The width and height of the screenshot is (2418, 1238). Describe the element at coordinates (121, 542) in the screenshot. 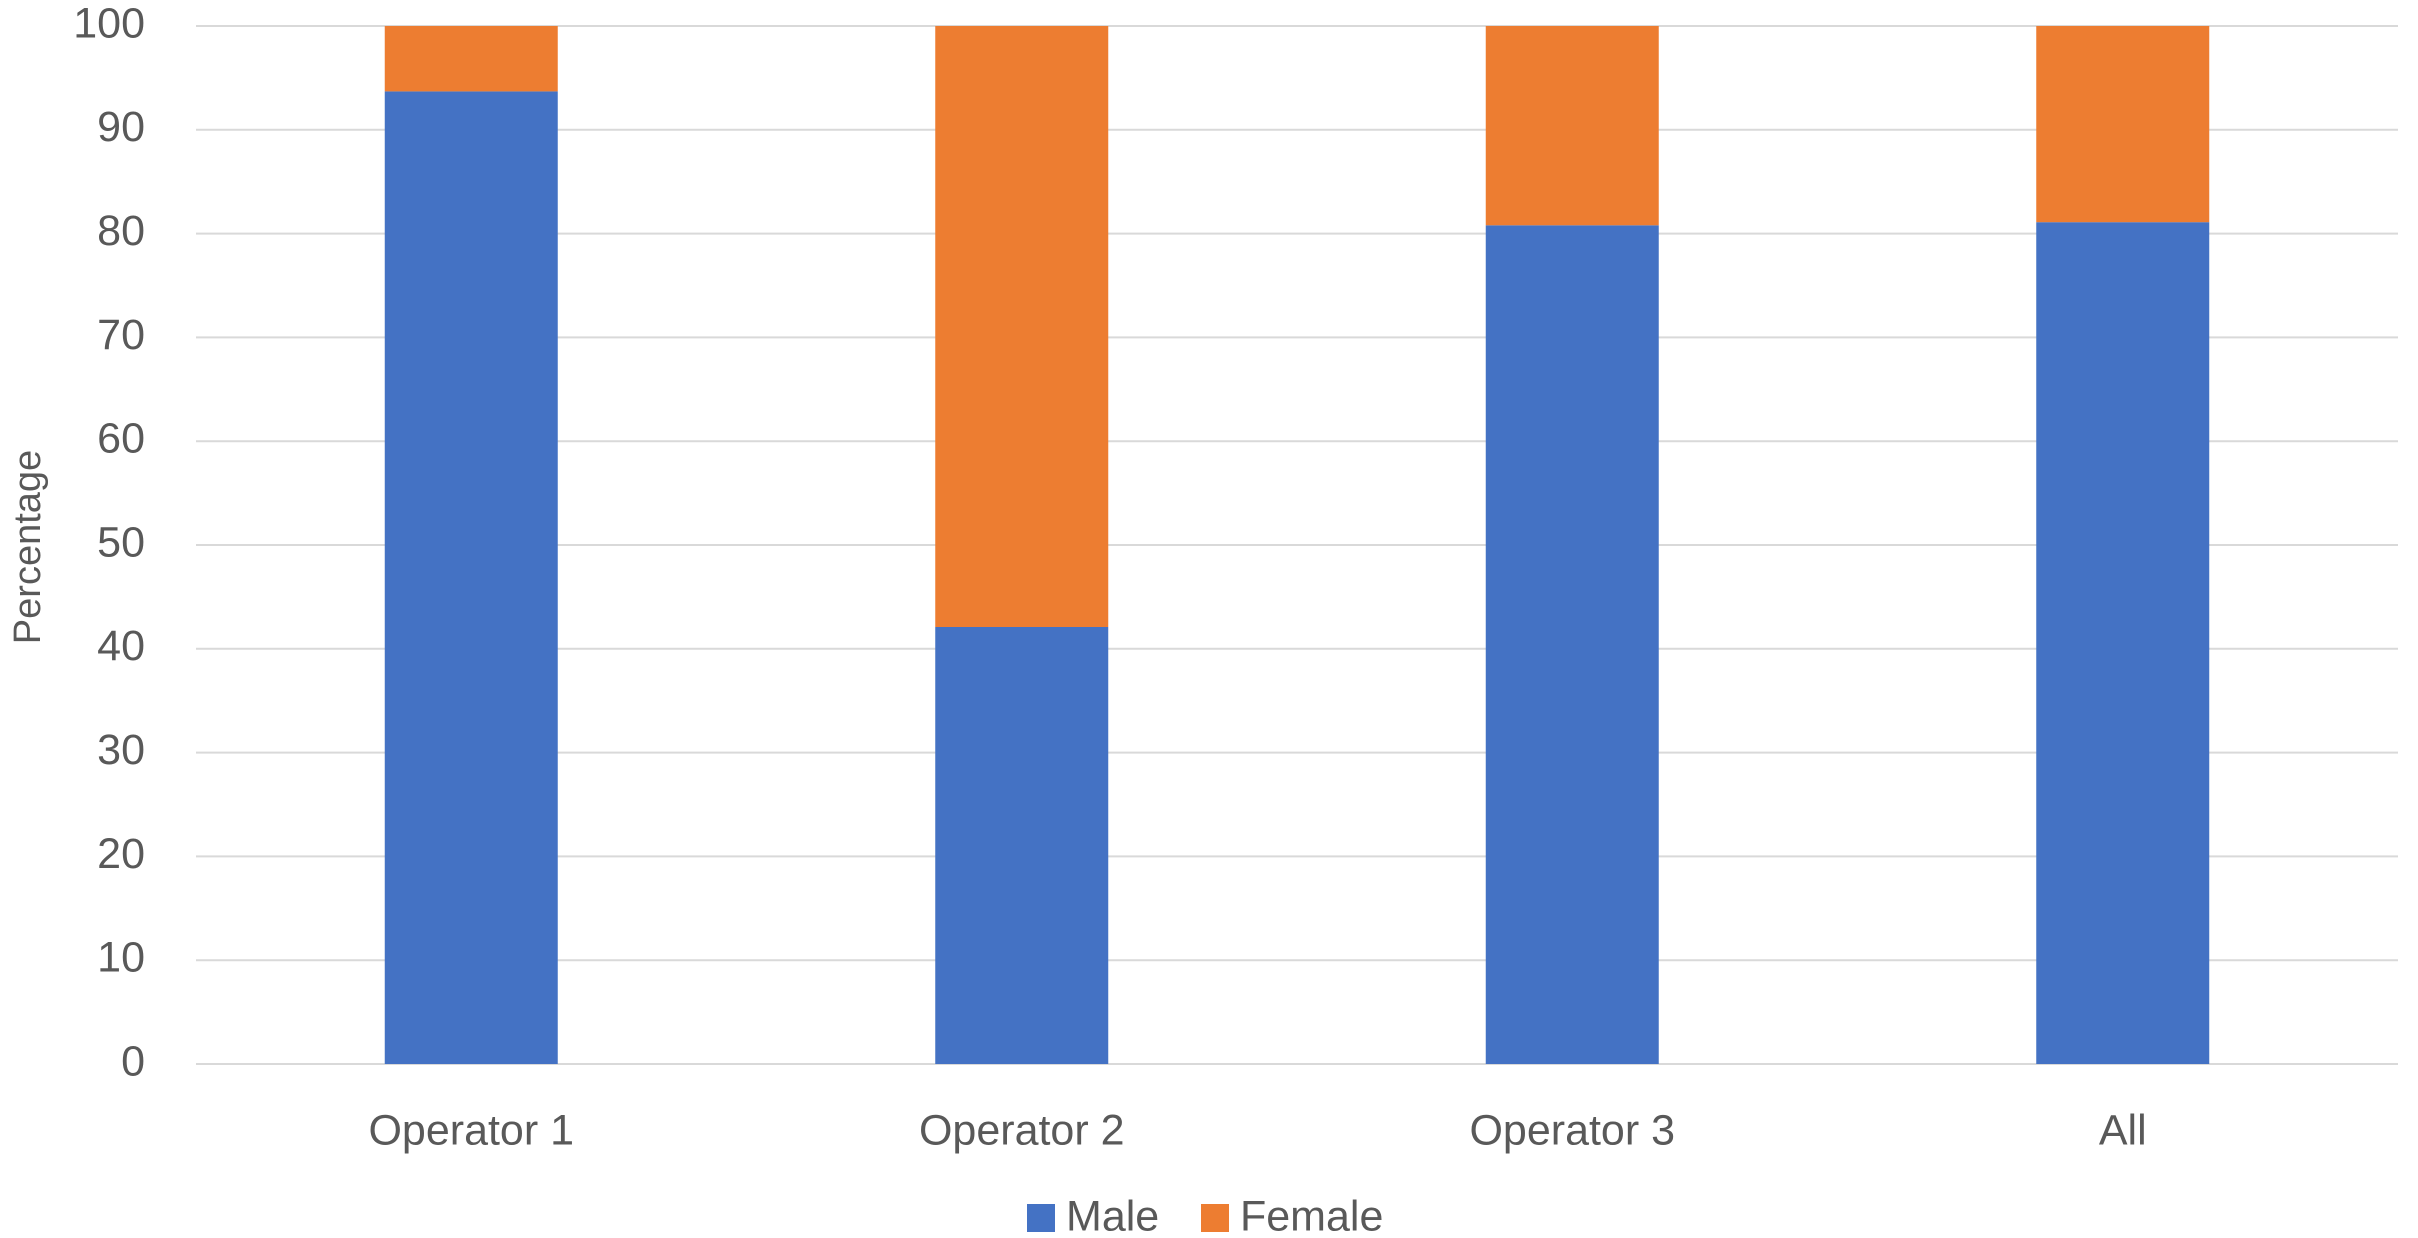

I see `y-tick-label: 50` at that location.